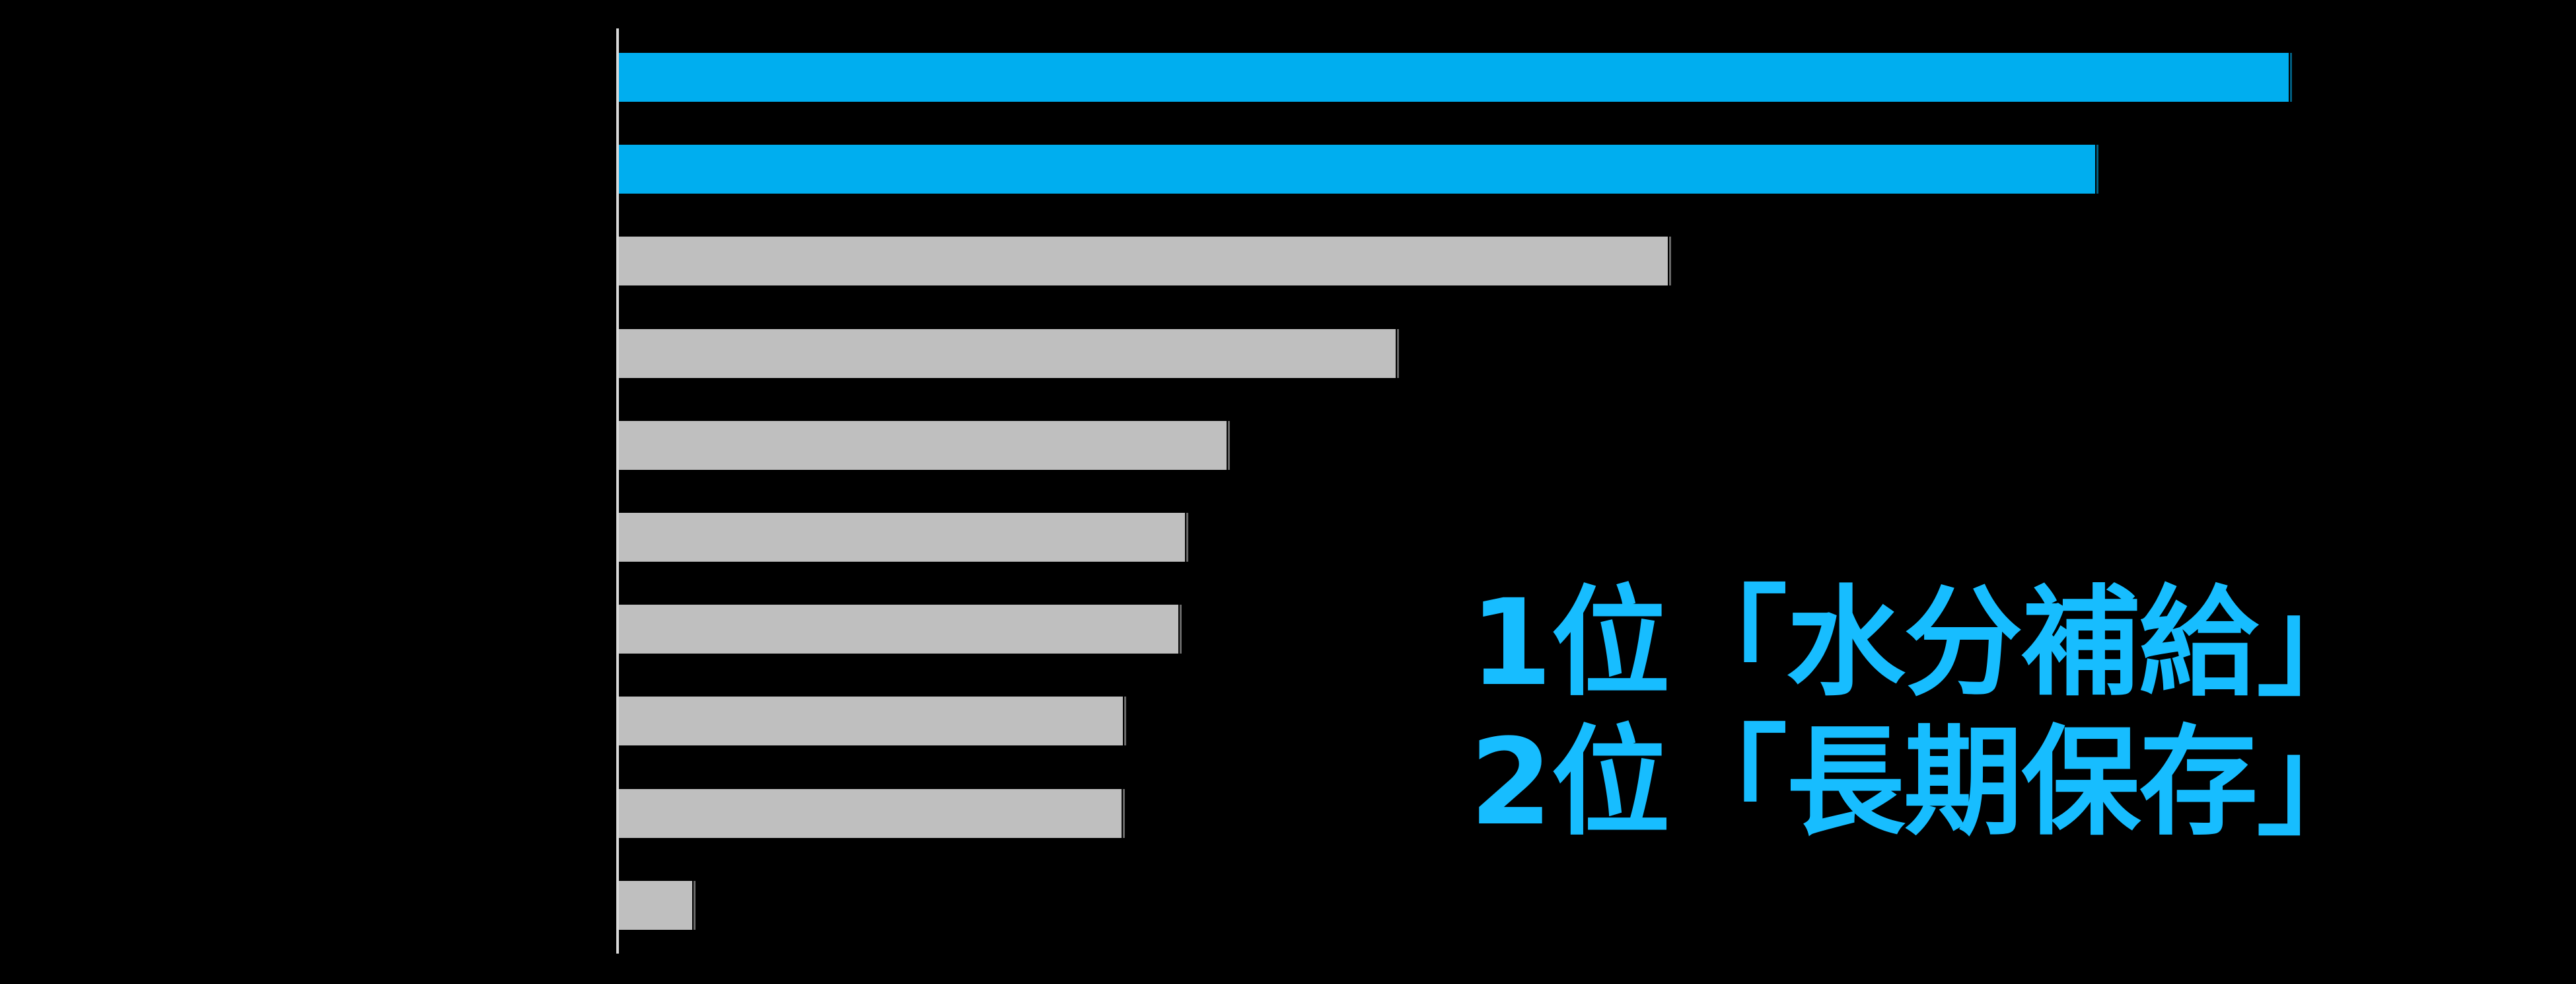 The image size is (2576, 984). What do you see at coordinates (1923, 713) in the screenshot?
I see `ranking-annotation: 1位「水分補給」 2位「長期保存」` at bounding box center [1923, 713].